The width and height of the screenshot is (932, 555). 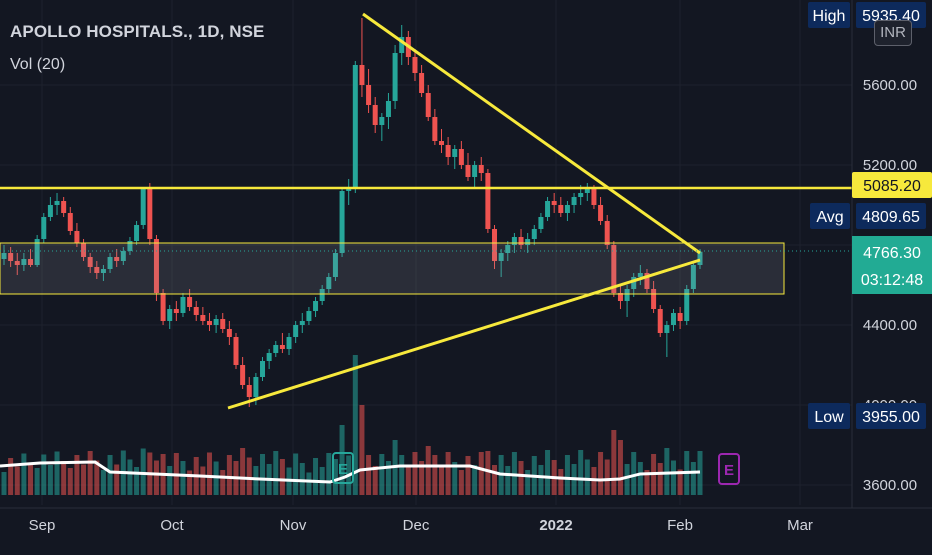 I want to click on high-marker-label-text: High, so click(x=829, y=16).